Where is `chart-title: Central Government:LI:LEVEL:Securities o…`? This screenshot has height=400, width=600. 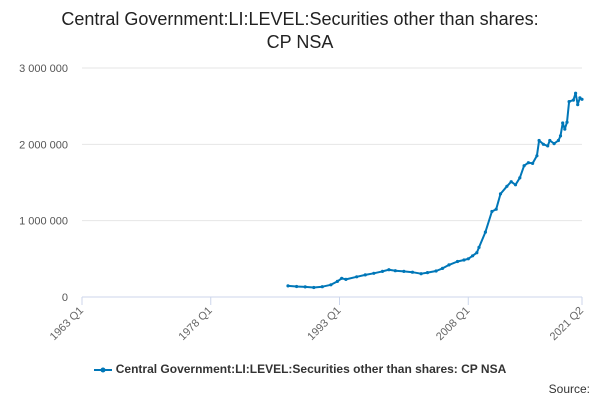 chart-title: Central Government:LI:LEVEL:Securities o… is located at coordinates (300, 31).